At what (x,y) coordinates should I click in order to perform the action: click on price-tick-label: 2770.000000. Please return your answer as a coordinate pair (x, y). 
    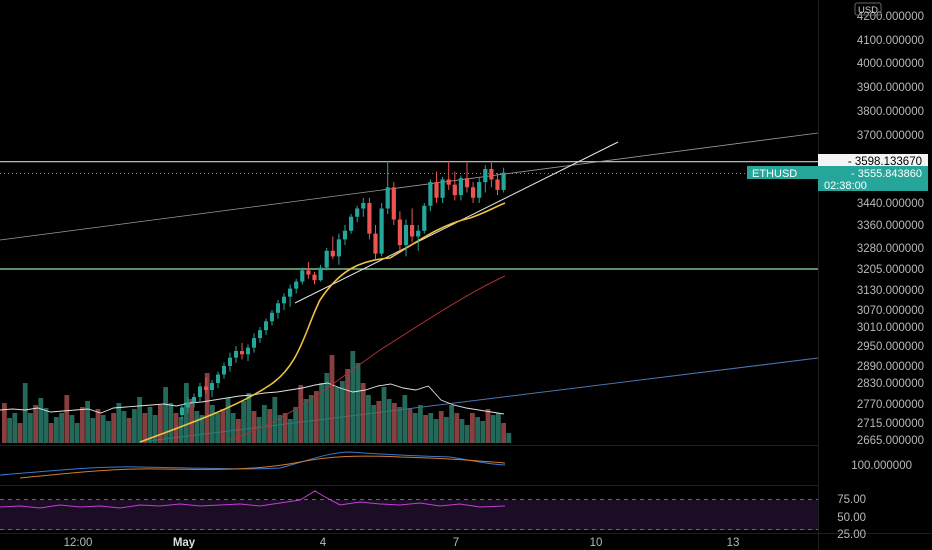
    Looking at the image, I should click on (890, 405).